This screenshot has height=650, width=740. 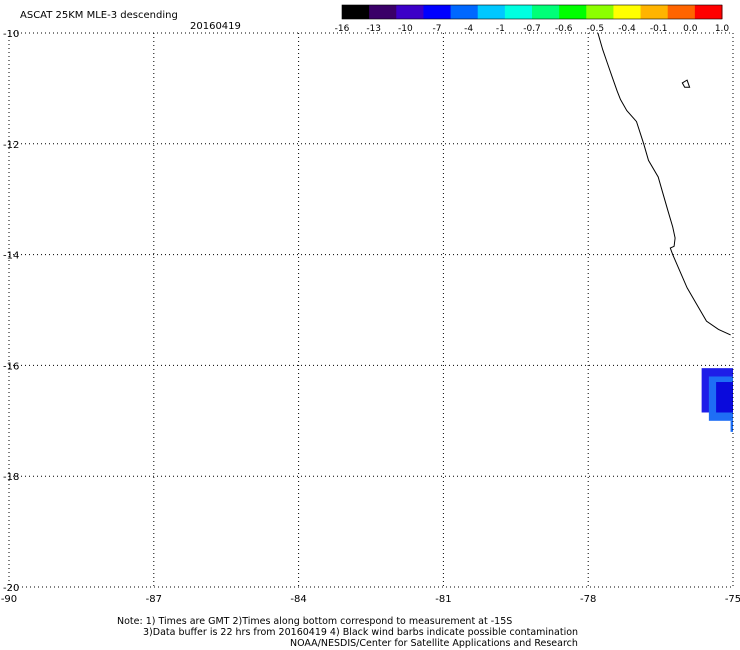 I want to click on colorbar-label: -4, so click(x=468, y=29).